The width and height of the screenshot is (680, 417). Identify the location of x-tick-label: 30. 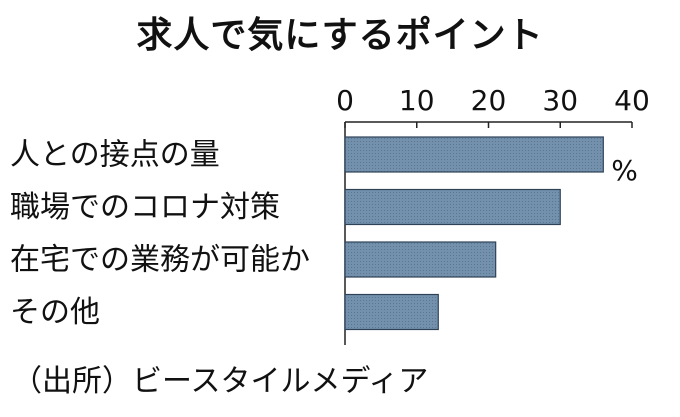
(560, 100).